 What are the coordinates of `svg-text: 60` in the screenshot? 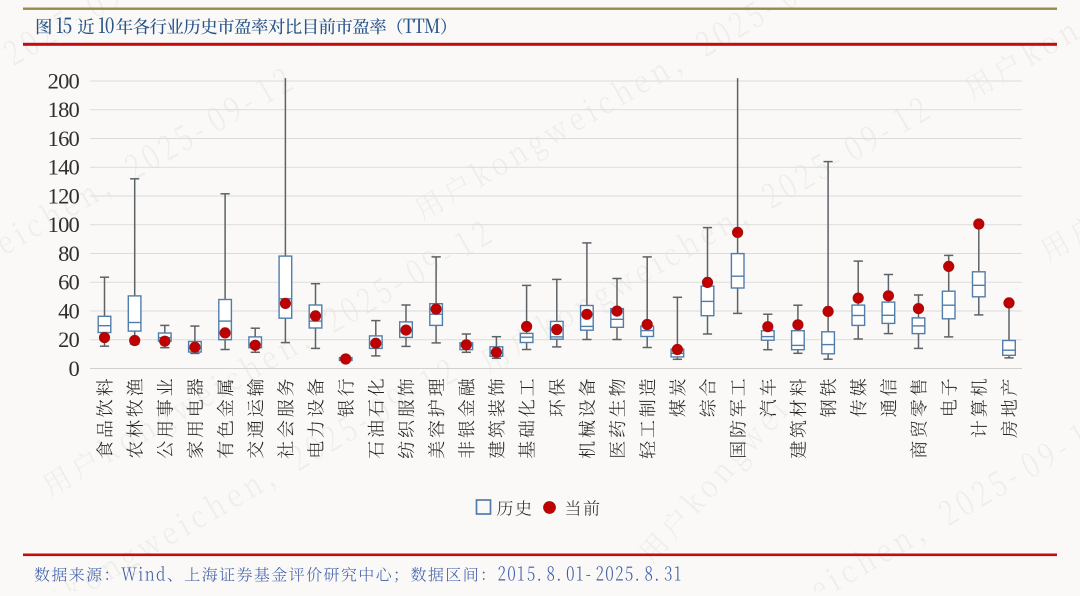 It's located at (68, 282).